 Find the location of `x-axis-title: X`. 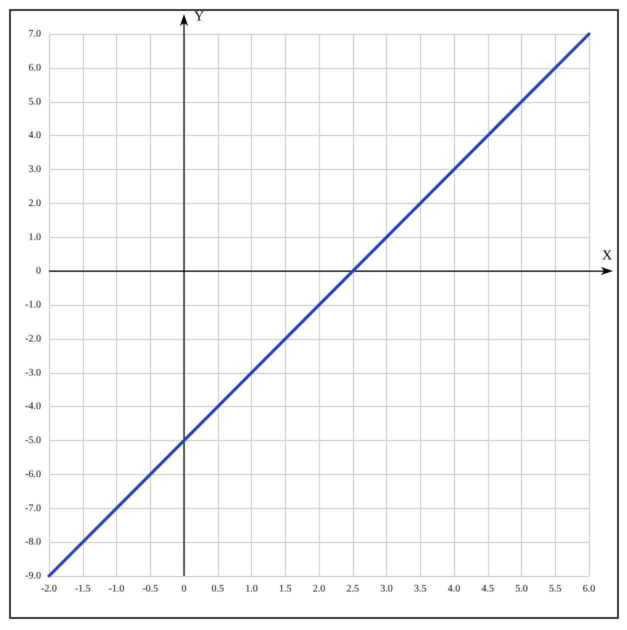

x-axis-title: X is located at coordinates (607, 256).